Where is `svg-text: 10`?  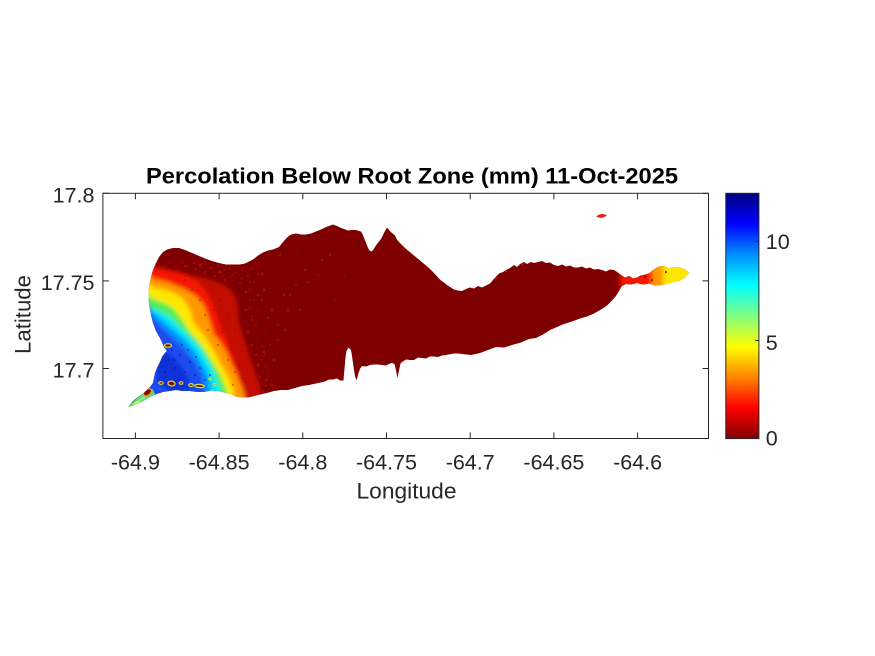
svg-text: 10 is located at coordinates (778, 242).